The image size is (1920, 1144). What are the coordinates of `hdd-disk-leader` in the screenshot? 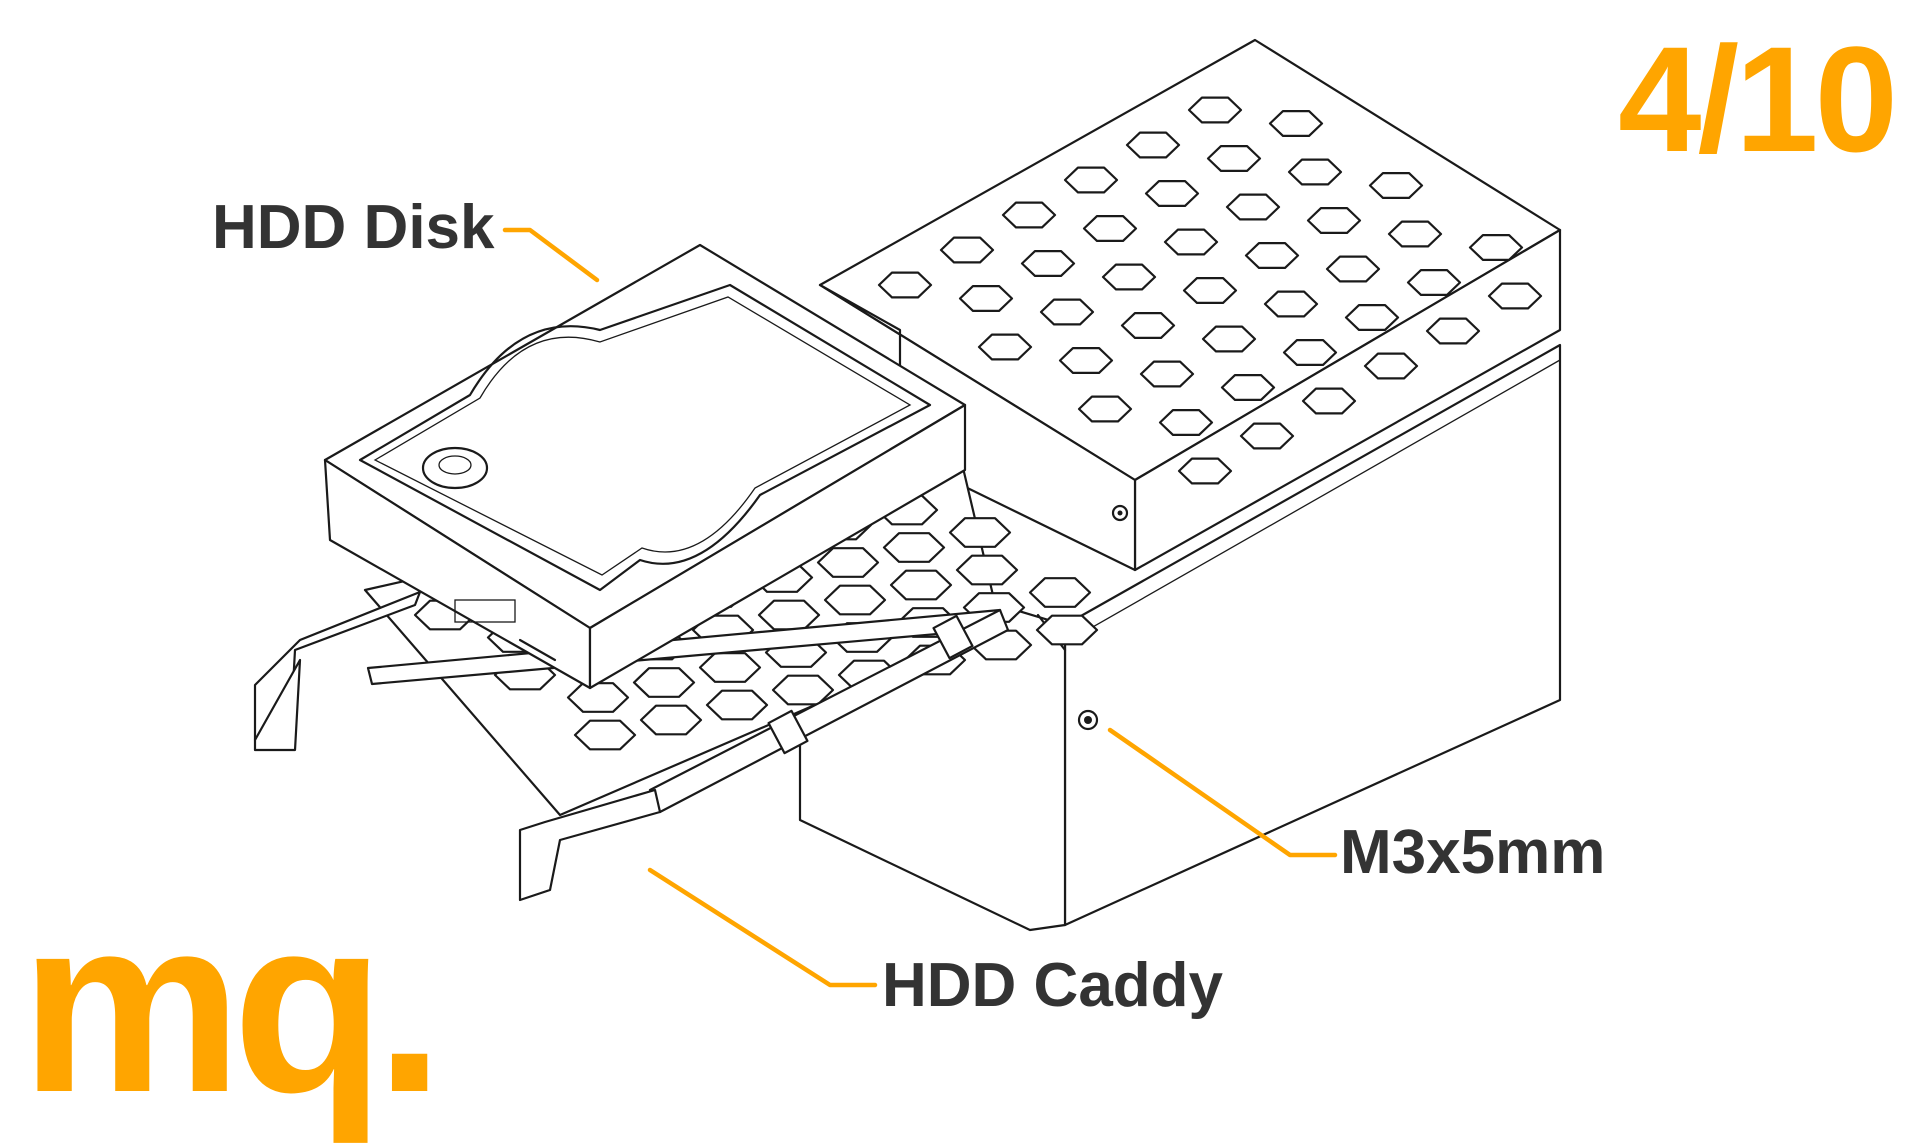 It's located at (551, 255).